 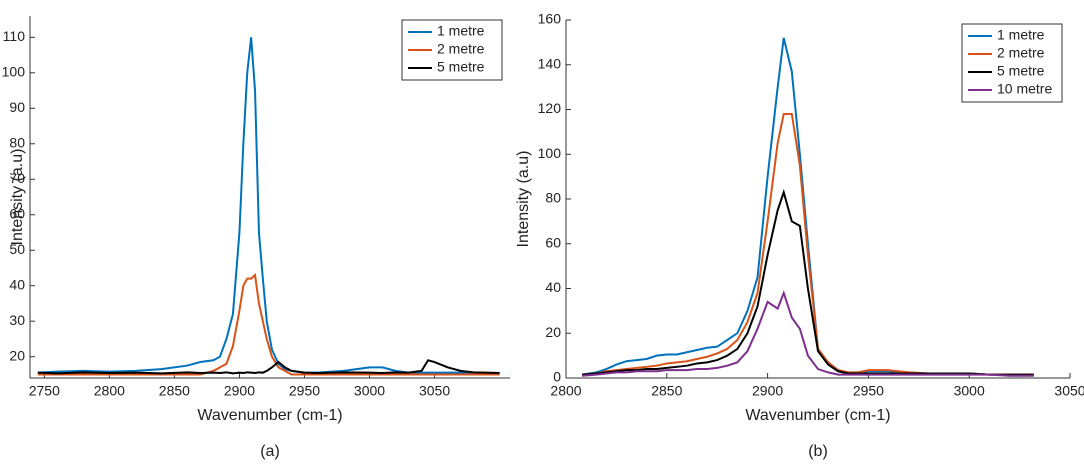 What do you see at coordinates (44, 391) in the screenshot?
I see `x-tick-label: 2750` at bounding box center [44, 391].